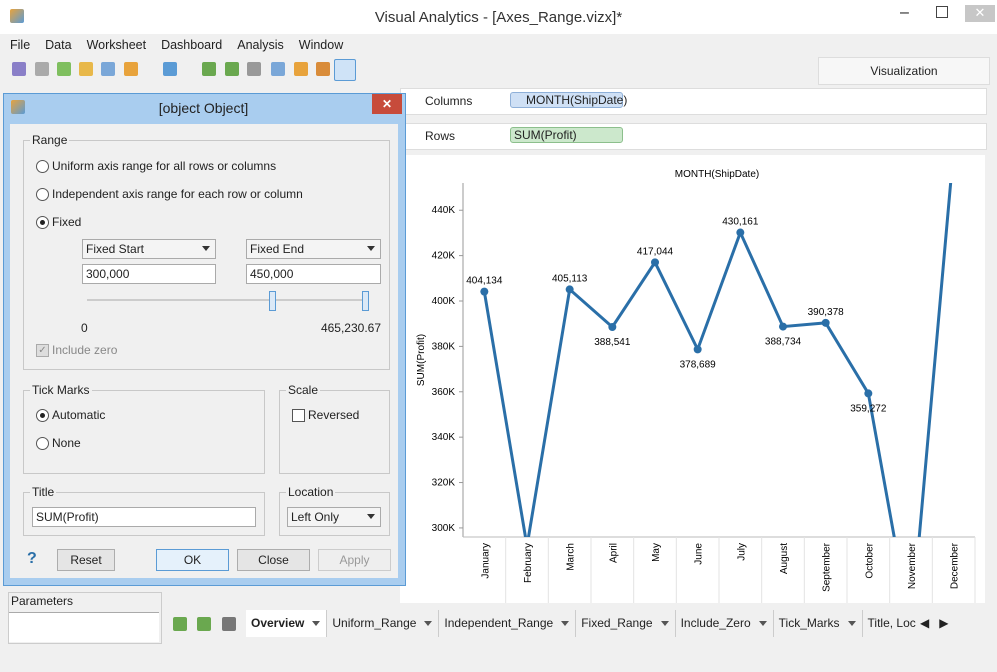 The image size is (997, 672). Describe the element at coordinates (115, 249) in the screenshot. I see `select-value: Fixed Start` at that location.